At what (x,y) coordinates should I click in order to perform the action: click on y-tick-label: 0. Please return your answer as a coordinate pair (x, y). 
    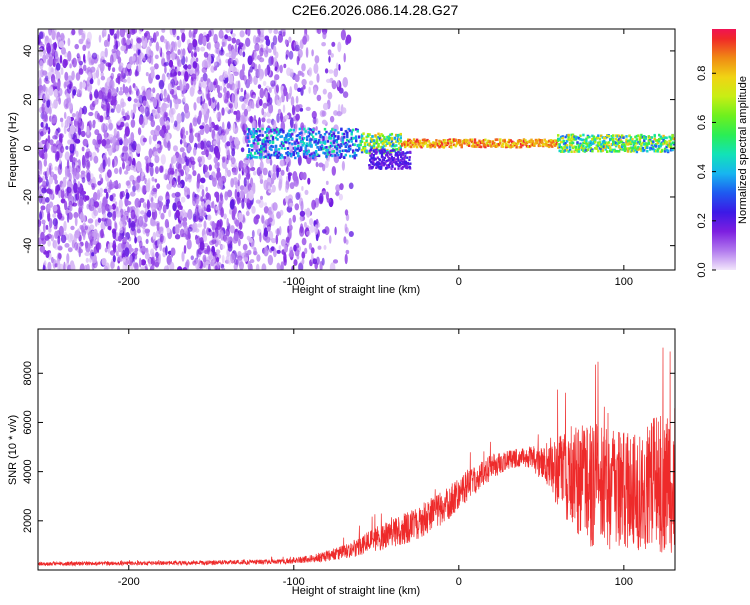
    Looking at the image, I should click on (28, 148).